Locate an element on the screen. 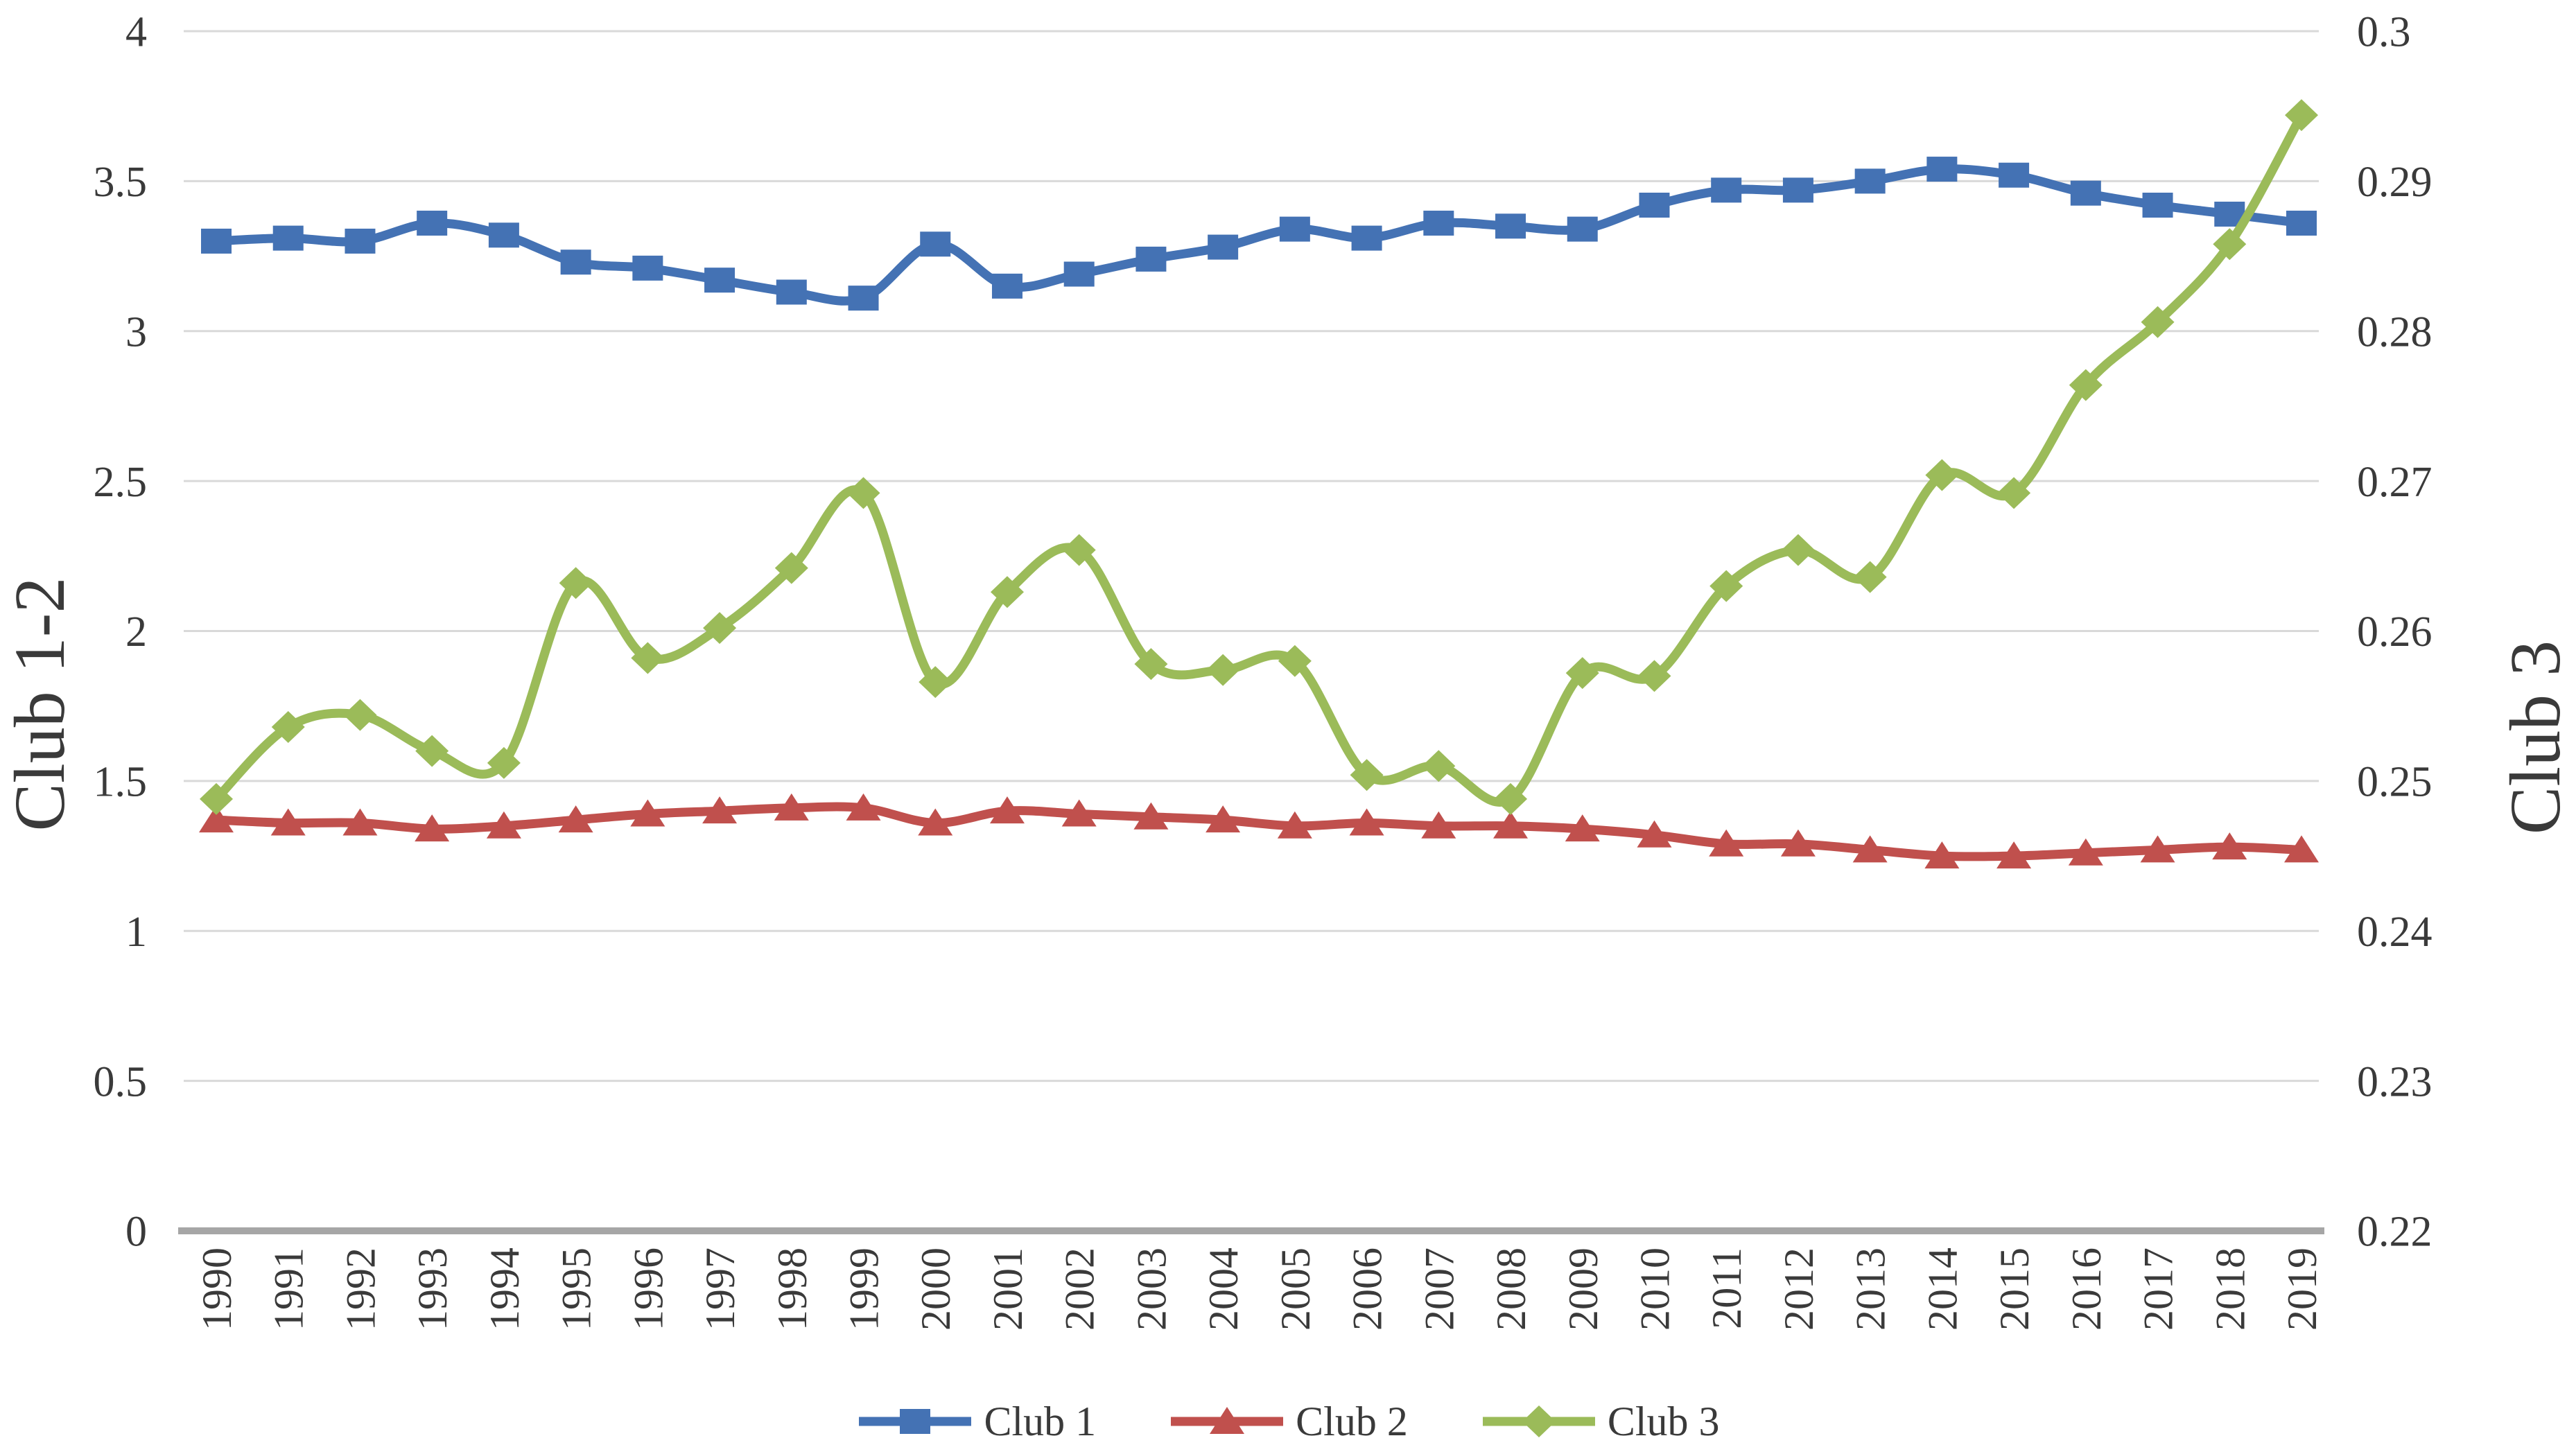 This screenshot has height=1454, width=2576. x-axis-tick: 2014 is located at coordinates (1942, 1289).